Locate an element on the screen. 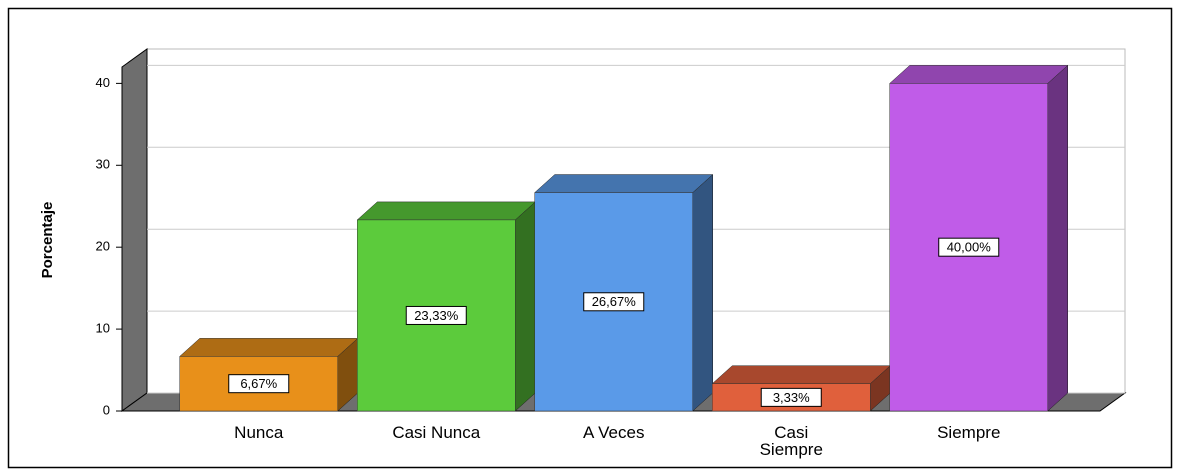  value-label: 26,67% is located at coordinates (614, 301).